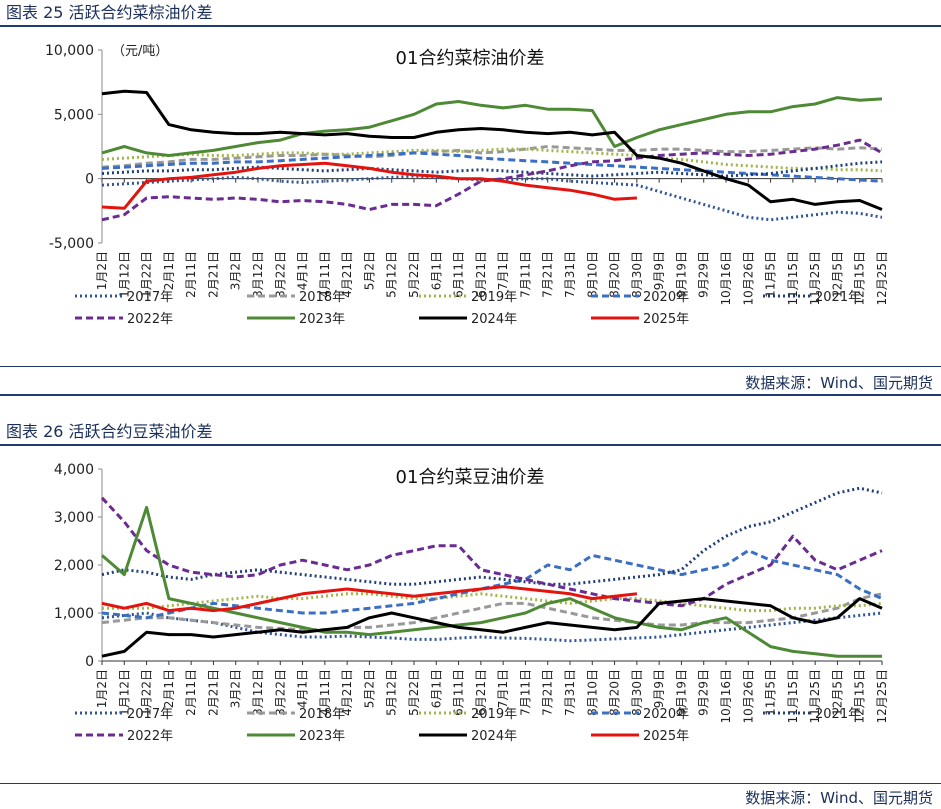 This screenshot has height=809, width=941. Describe the element at coordinates (592, 692) in the screenshot. I see `x-tick-label: 8月10日` at that location.